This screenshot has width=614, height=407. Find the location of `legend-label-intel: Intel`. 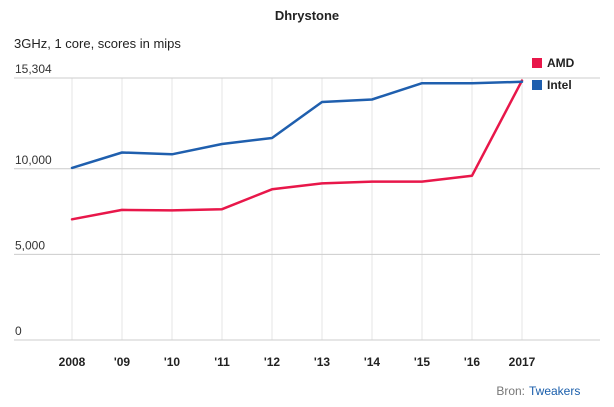

legend-label-intel: Intel is located at coordinates (559, 85).